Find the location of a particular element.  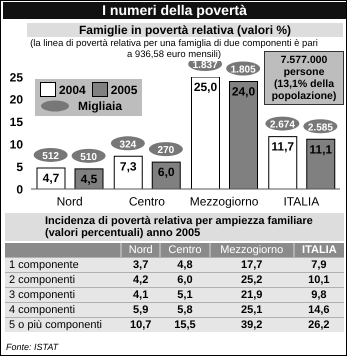

annotation: 2.674 is located at coordinates (283, 125).